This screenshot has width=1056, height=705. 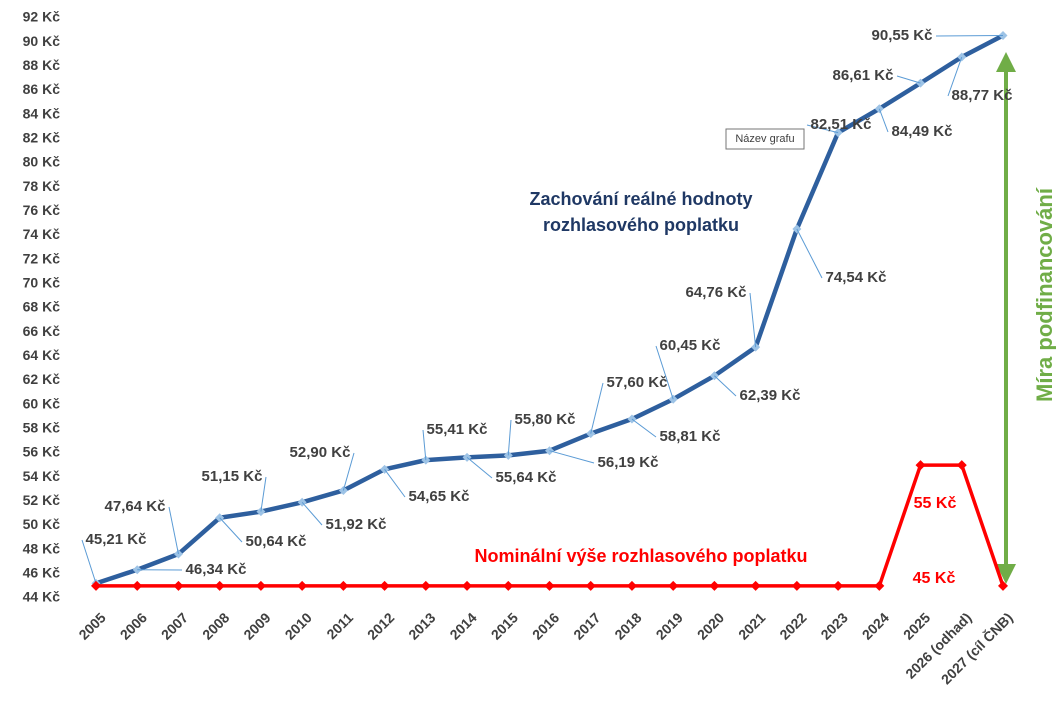 I want to click on y-tick-label: 58 Kč, so click(x=42, y=428).